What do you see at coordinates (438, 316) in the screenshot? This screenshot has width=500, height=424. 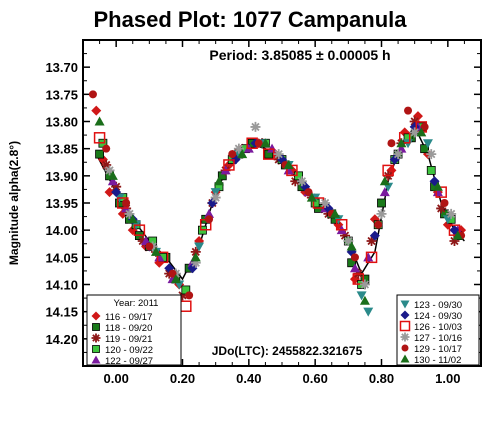 I see `legend-label: 124 - 09/30` at bounding box center [438, 316].